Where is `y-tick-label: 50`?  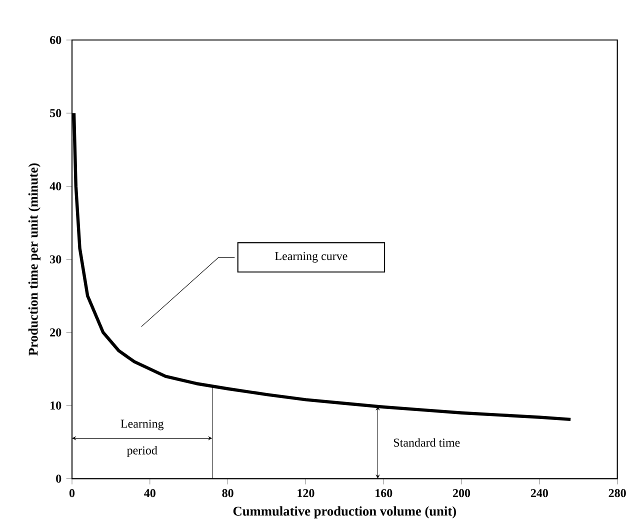
y-tick-label: 50 is located at coordinates (56, 113).